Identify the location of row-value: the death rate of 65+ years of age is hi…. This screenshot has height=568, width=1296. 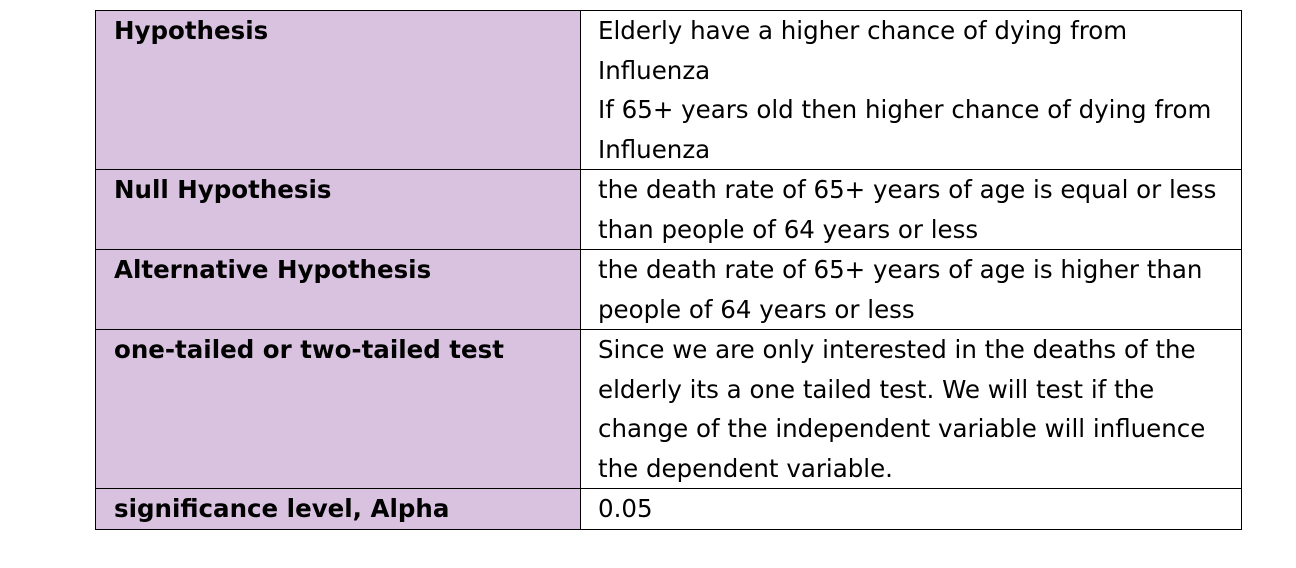
(911, 289).